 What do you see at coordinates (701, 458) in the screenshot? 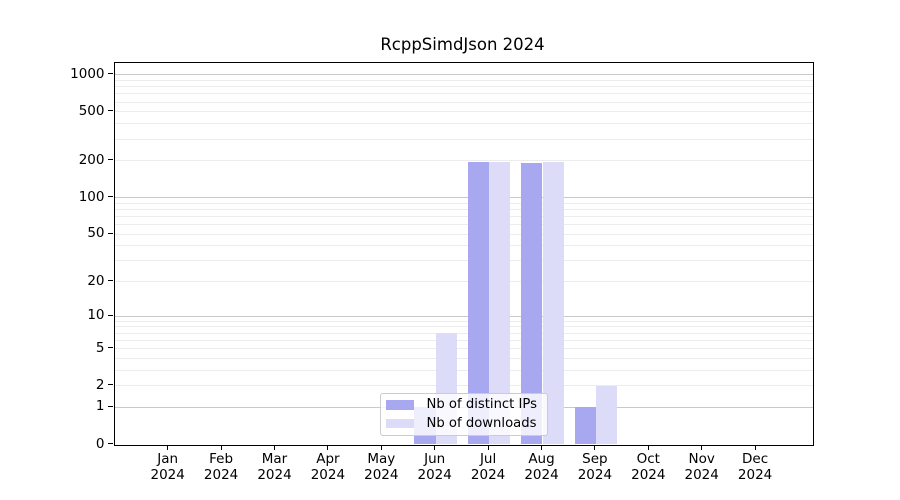
I see `x-tick-month: Nov` at bounding box center [701, 458].